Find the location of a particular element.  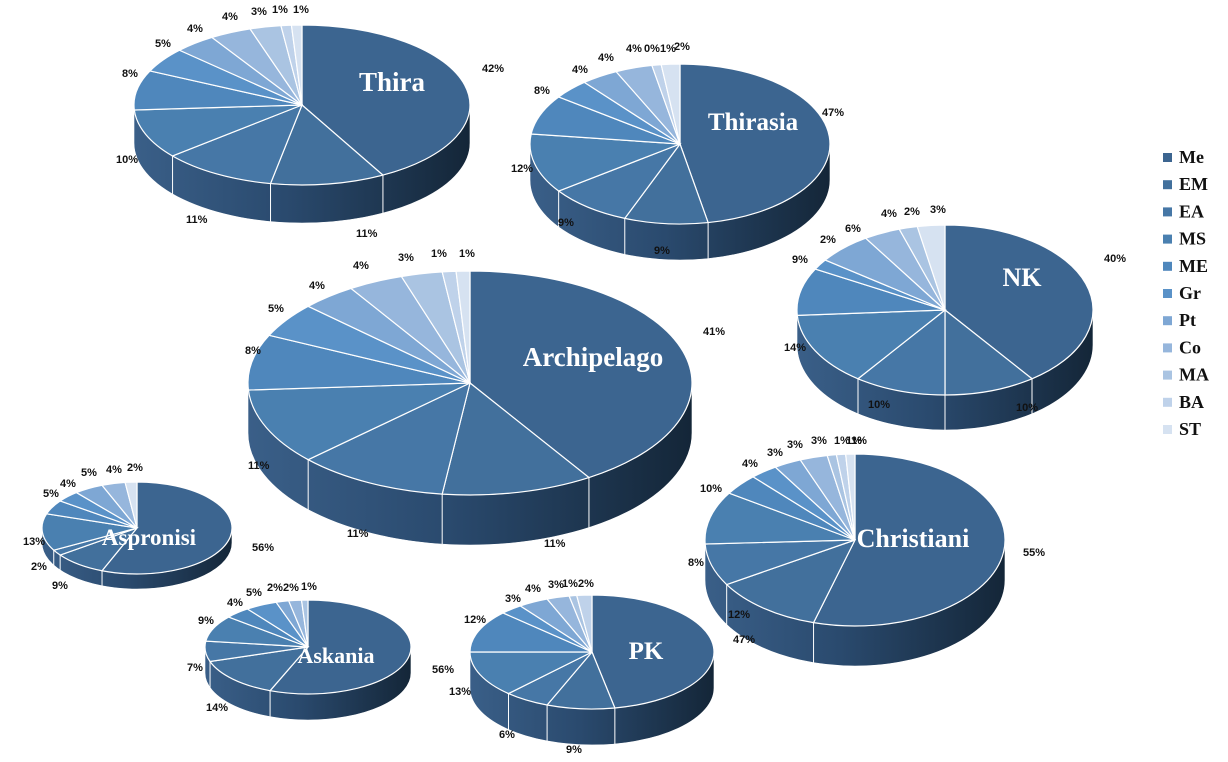

data-label-thirasia-pt: 4% is located at coordinates (606, 58).